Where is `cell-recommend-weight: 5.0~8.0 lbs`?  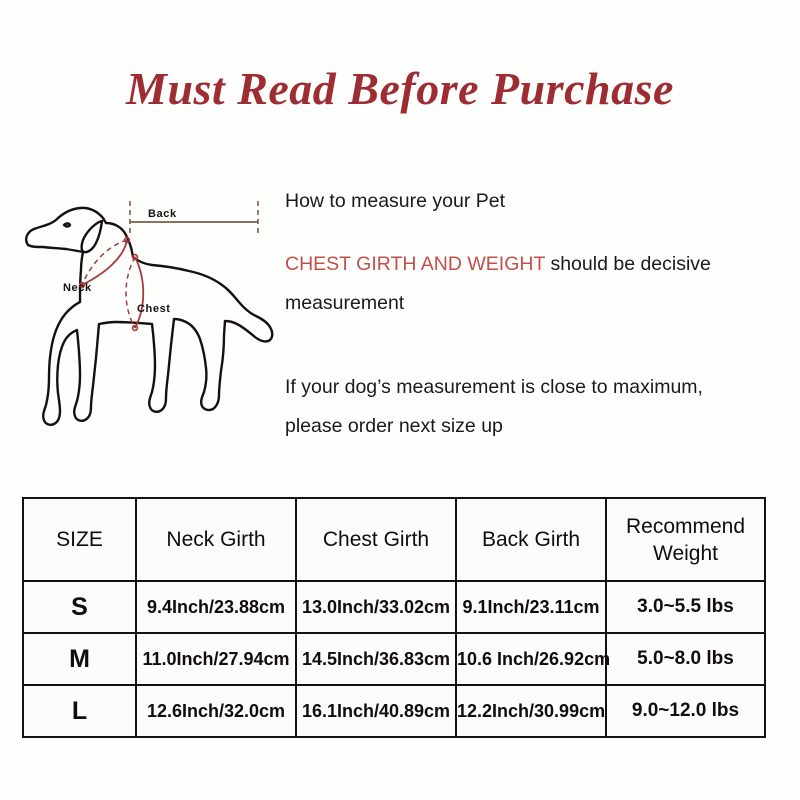
cell-recommend-weight: 5.0~8.0 lbs is located at coordinates (685, 659).